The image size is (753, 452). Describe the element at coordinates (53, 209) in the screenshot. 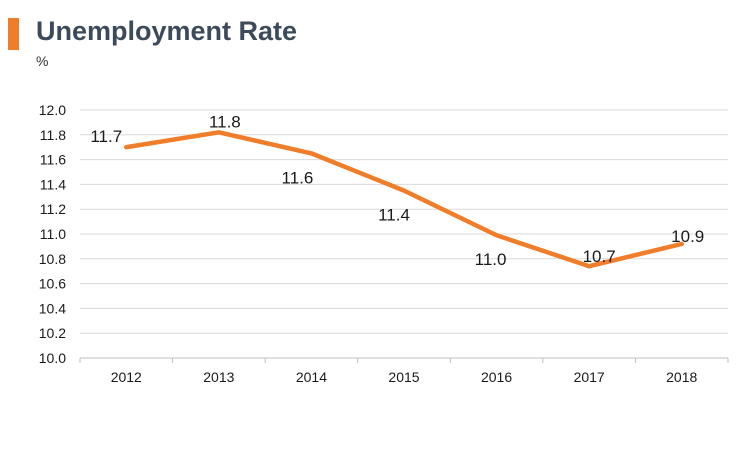

I see `y-tick-label: 11.2` at that location.